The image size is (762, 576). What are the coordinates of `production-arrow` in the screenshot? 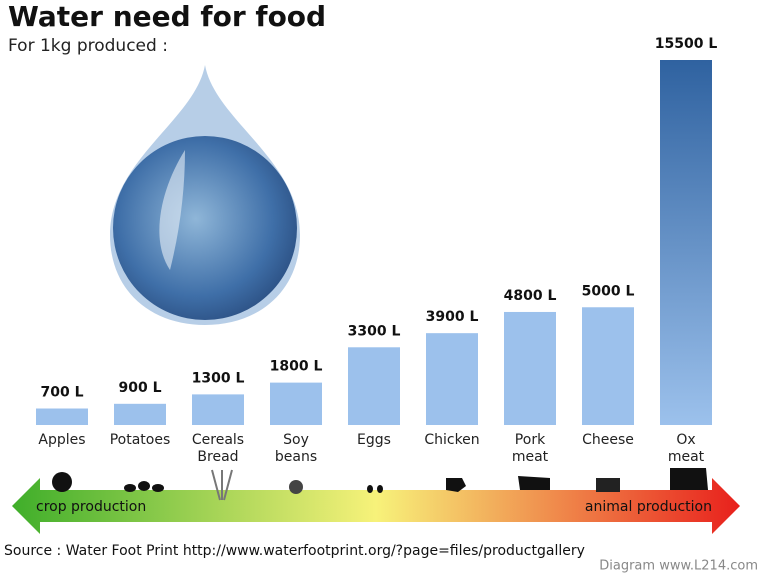 It's located at (376, 506).